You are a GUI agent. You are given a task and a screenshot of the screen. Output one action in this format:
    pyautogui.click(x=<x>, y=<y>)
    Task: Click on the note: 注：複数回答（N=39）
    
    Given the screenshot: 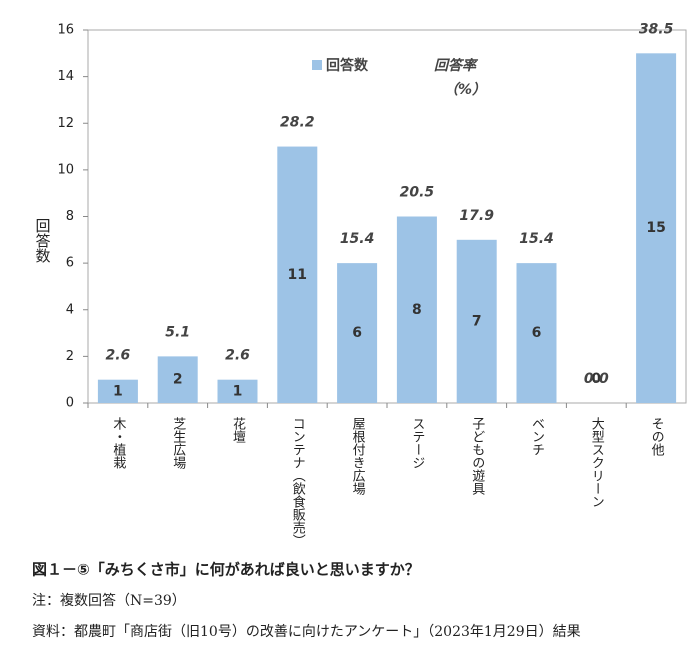 What is the action you would take?
    pyautogui.click(x=109, y=600)
    